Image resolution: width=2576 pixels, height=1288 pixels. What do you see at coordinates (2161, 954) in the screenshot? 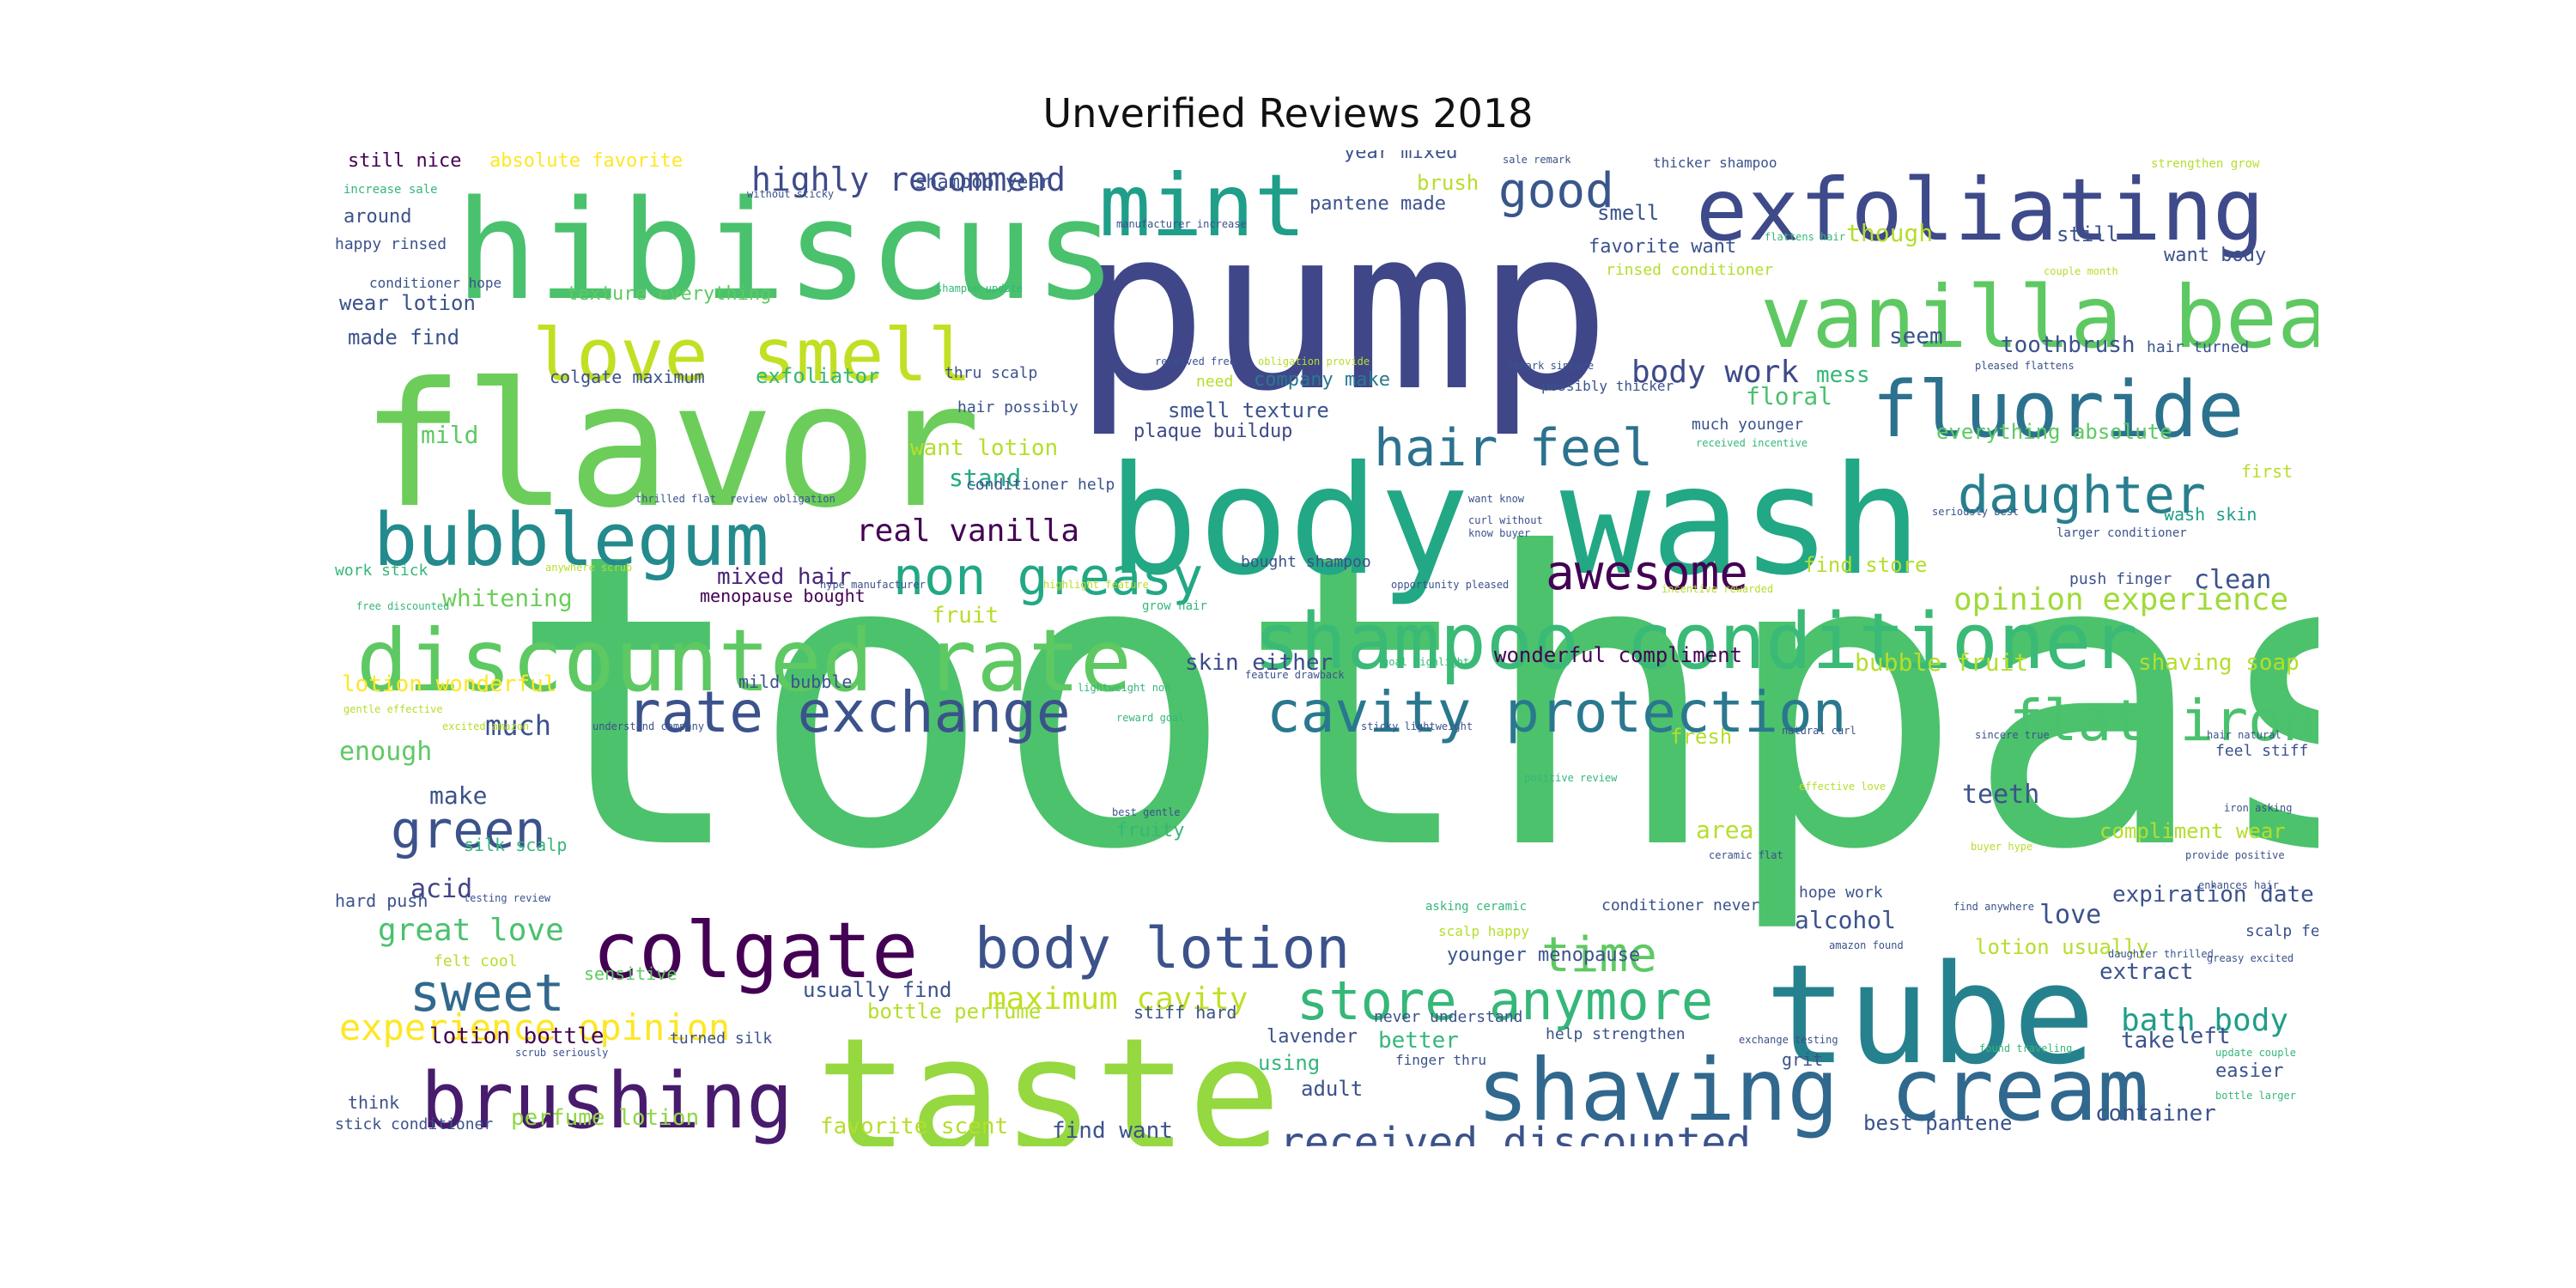
I see `cloud-word: daughter thrilled` at bounding box center [2161, 954].